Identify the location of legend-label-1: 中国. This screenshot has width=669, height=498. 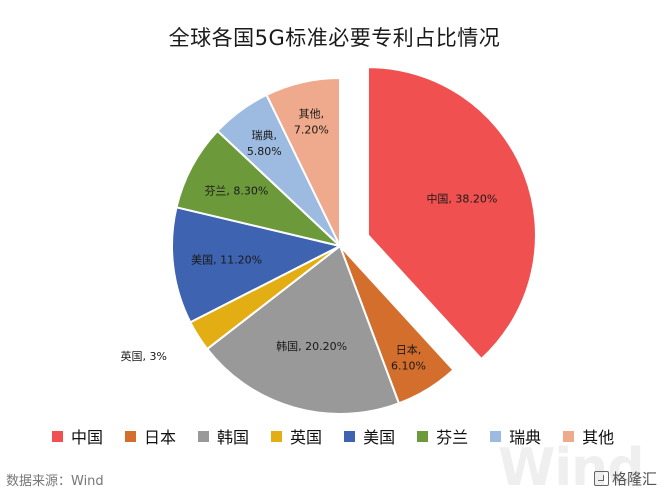
(87, 437).